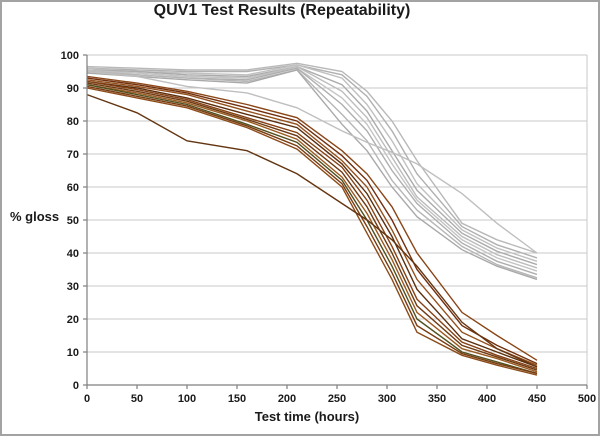 The width and height of the screenshot is (600, 436). Describe the element at coordinates (307, 416) in the screenshot. I see `x-axis-title: Test time (hours)` at that location.